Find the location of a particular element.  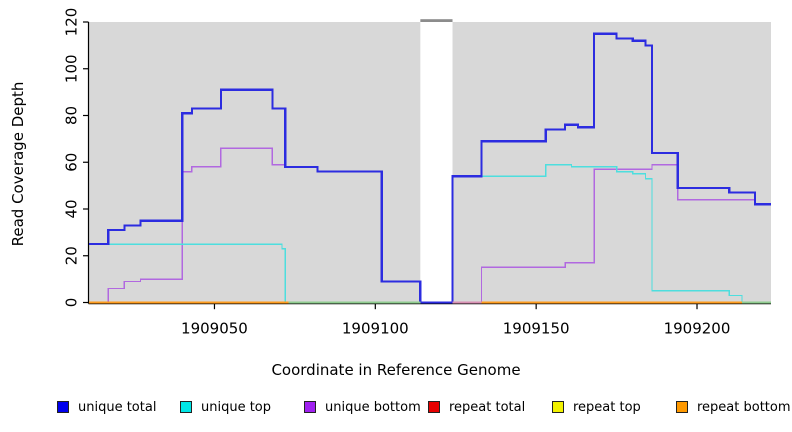

x-tick-label: 1909100 is located at coordinates (375, 329).